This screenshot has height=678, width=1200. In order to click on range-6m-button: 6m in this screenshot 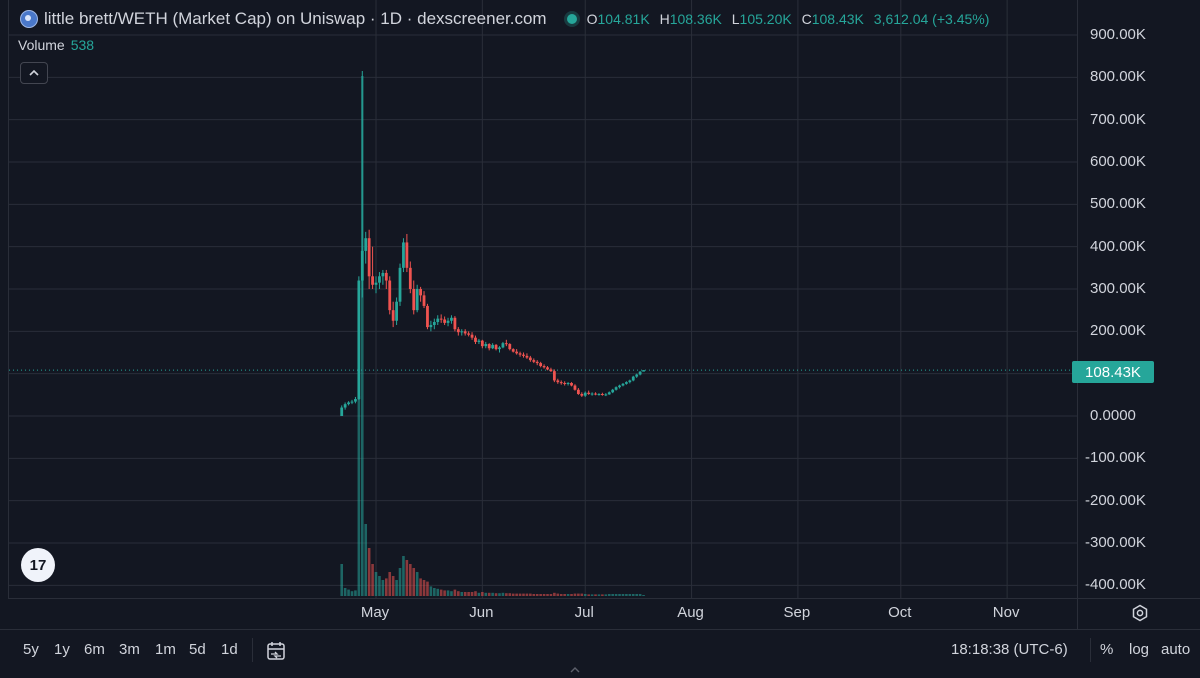, I will do `click(94, 649)`.